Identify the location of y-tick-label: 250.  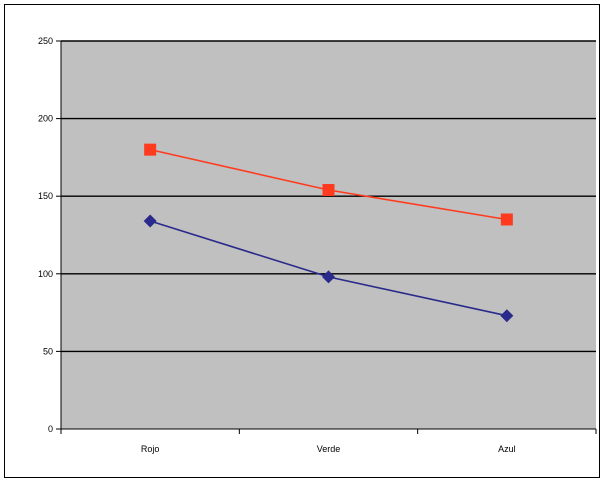
(45, 41).